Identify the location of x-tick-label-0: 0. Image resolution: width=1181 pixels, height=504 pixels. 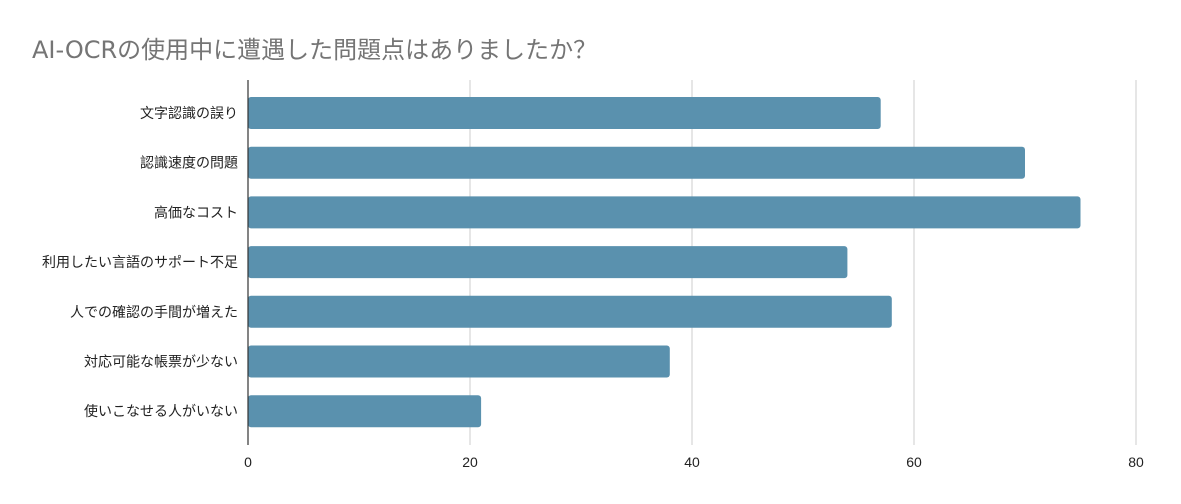
(248, 462).